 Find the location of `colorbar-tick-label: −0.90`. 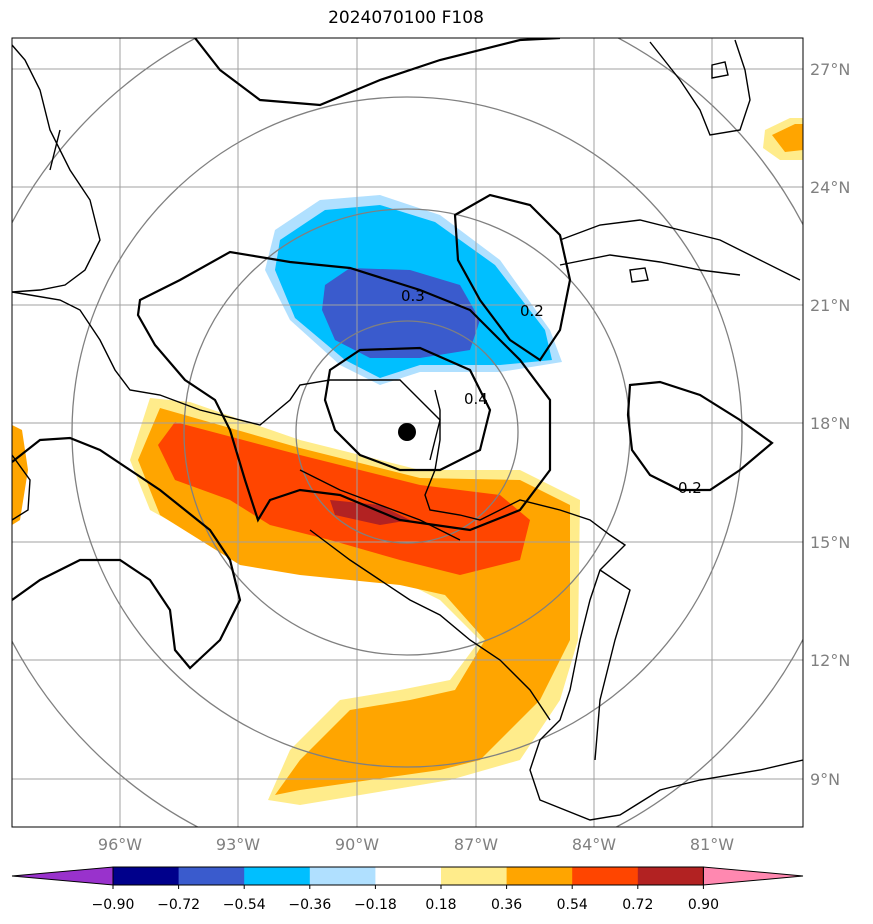

colorbar-tick-label: −0.90 is located at coordinates (113, 905).